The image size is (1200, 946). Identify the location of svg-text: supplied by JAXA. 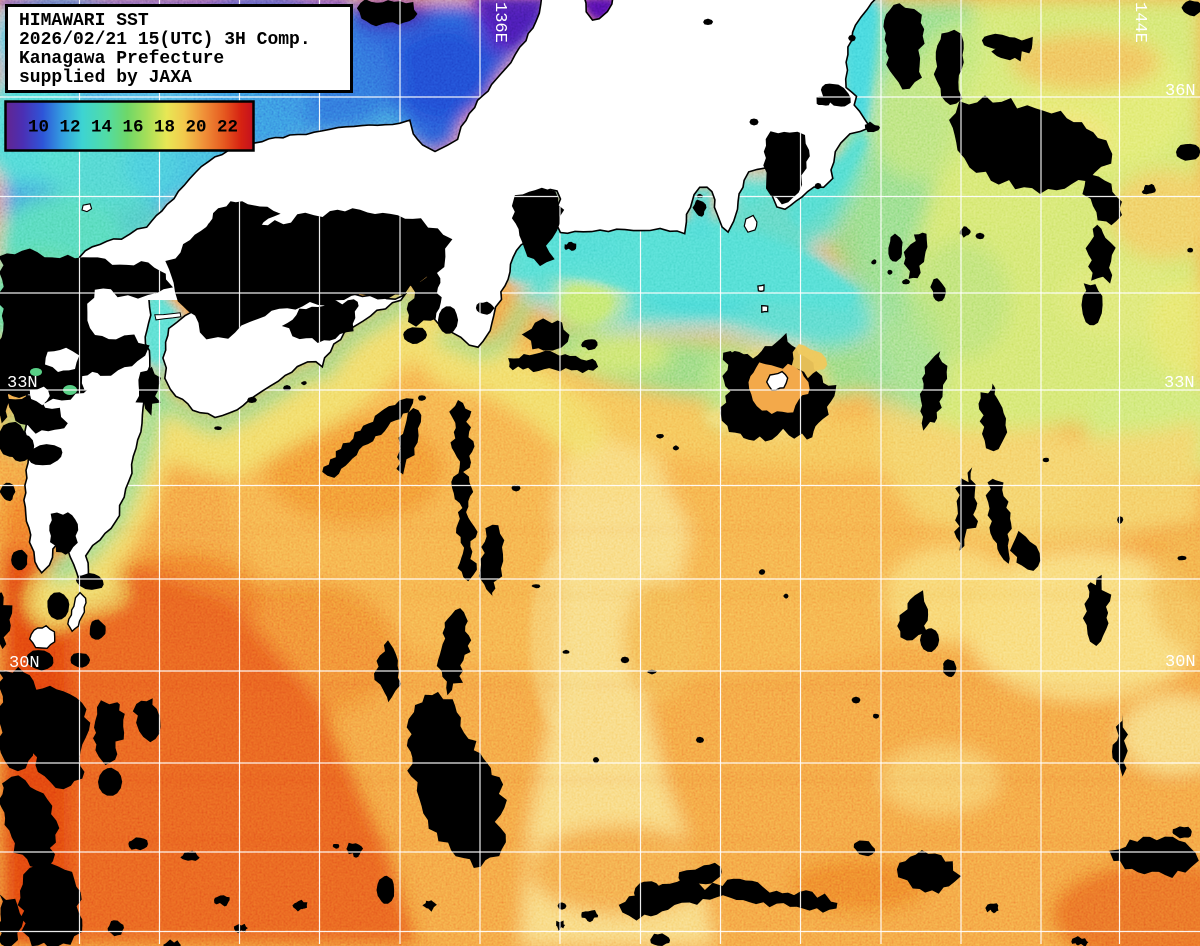
(105, 78).